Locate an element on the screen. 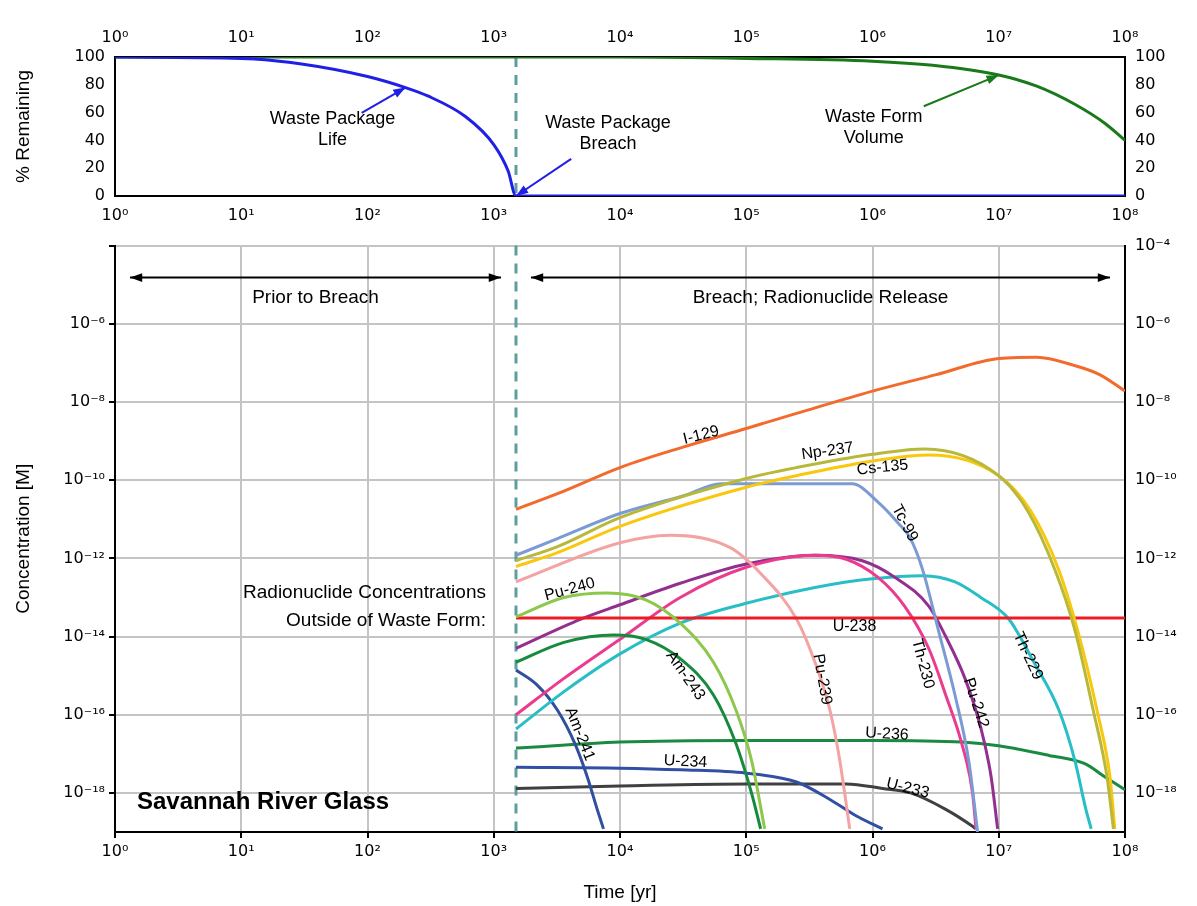 The height and width of the screenshot is (906, 1197). series-label: U-234 is located at coordinates (685, 760).